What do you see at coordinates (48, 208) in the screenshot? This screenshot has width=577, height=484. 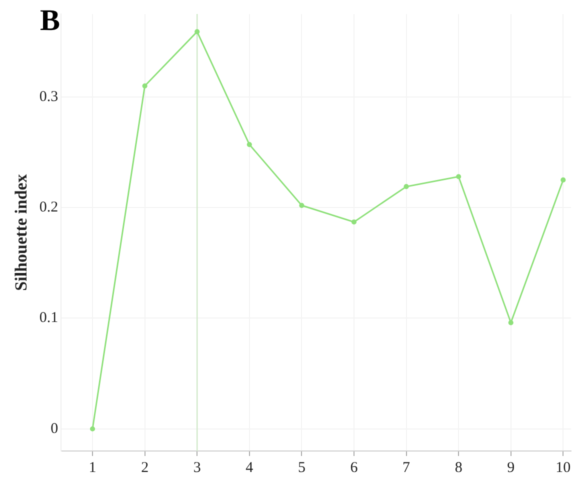 I see `y-tick-label: 0.2` at bounding box center [48, 208].